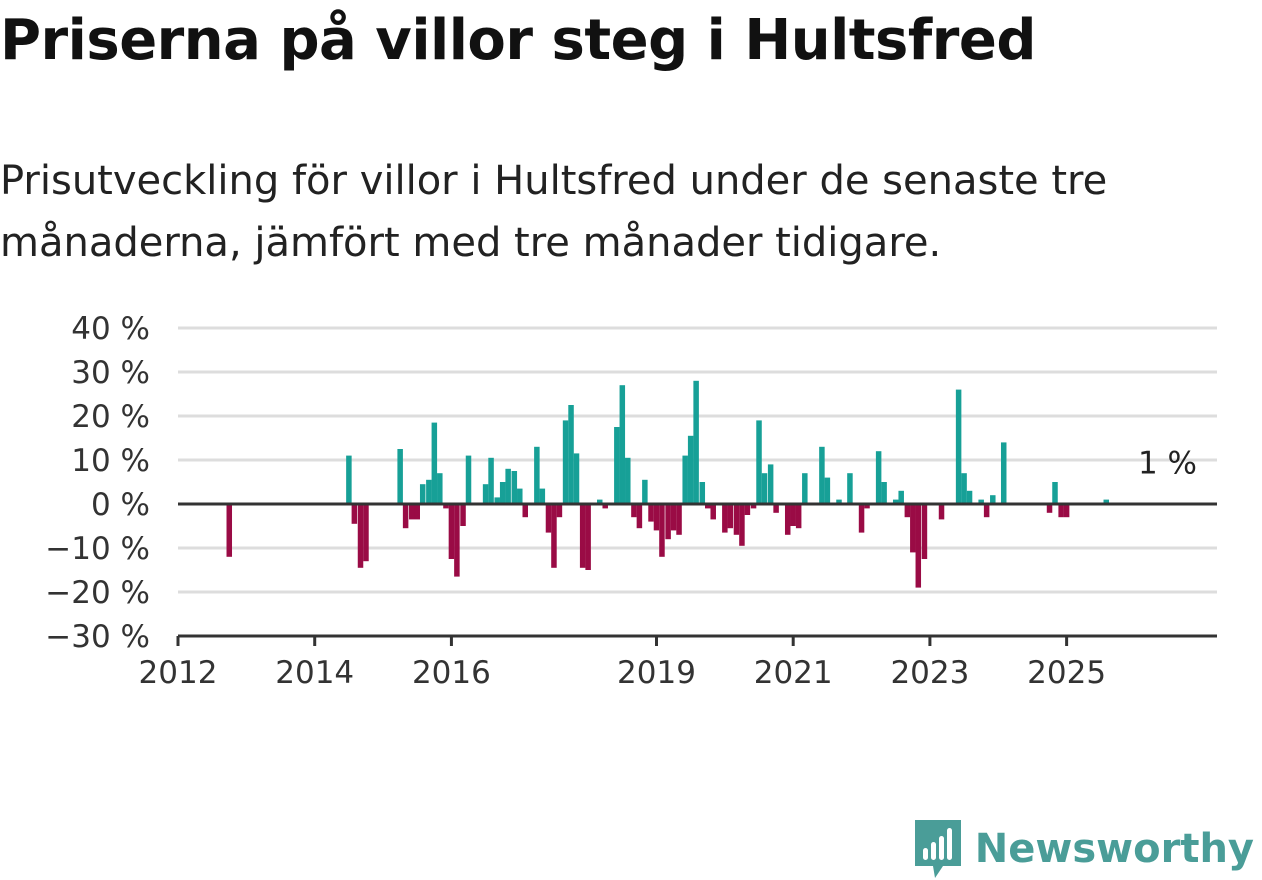  I want to click on chart-title: Priserna på villor steg i Hultsfred, so click(518, 40).